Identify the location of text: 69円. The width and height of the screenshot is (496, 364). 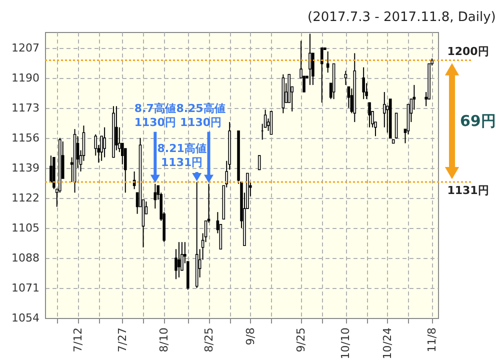
(478, 121).